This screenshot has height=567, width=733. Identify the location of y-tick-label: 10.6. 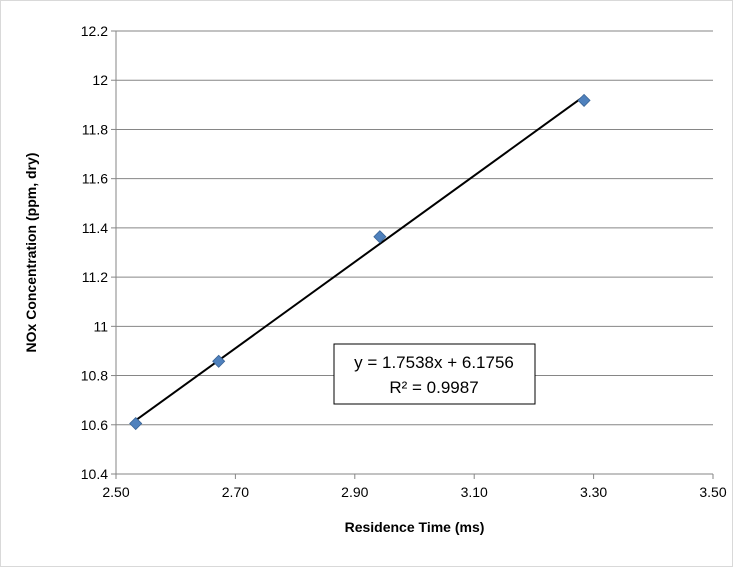
(94, 425).